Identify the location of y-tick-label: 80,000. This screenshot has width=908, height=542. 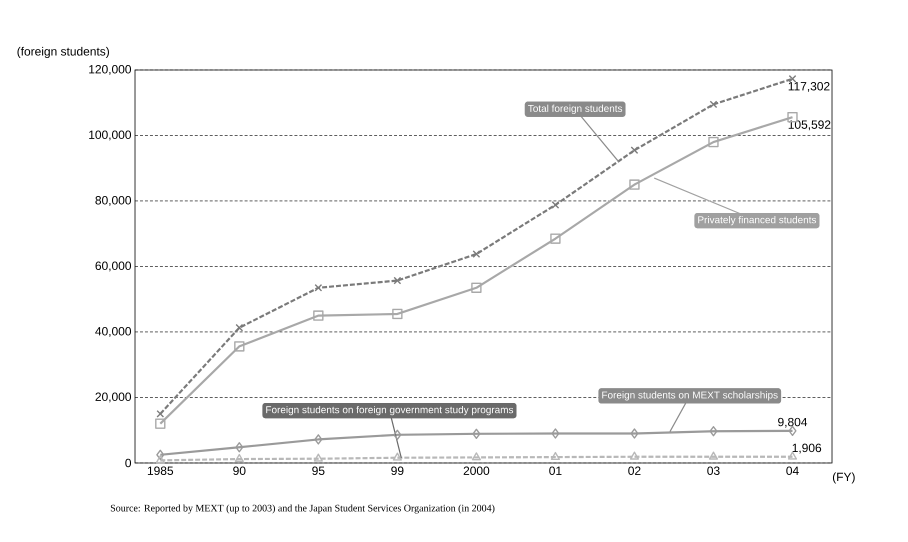
(113, 201).